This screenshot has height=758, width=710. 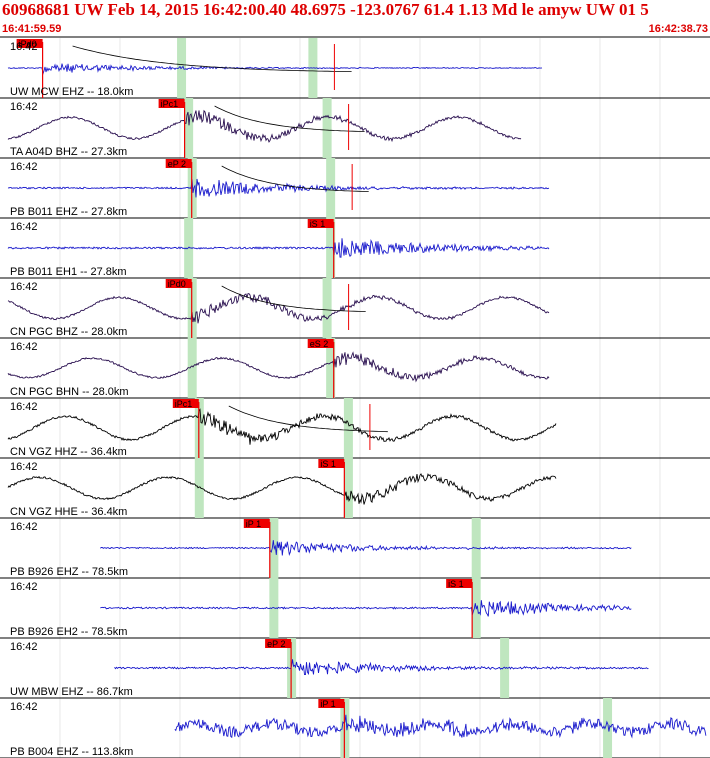 I want to click on trace-row: eP 2 16:42 PB B011 EHZ -- 27.8km, so click(x=355, y=188).